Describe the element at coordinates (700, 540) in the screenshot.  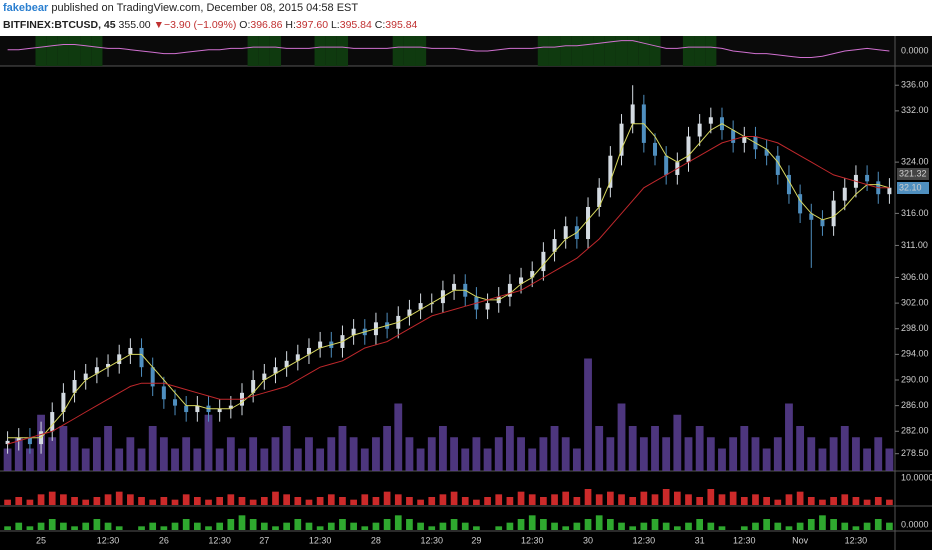
I see `x-tick-label: 31` at that location.